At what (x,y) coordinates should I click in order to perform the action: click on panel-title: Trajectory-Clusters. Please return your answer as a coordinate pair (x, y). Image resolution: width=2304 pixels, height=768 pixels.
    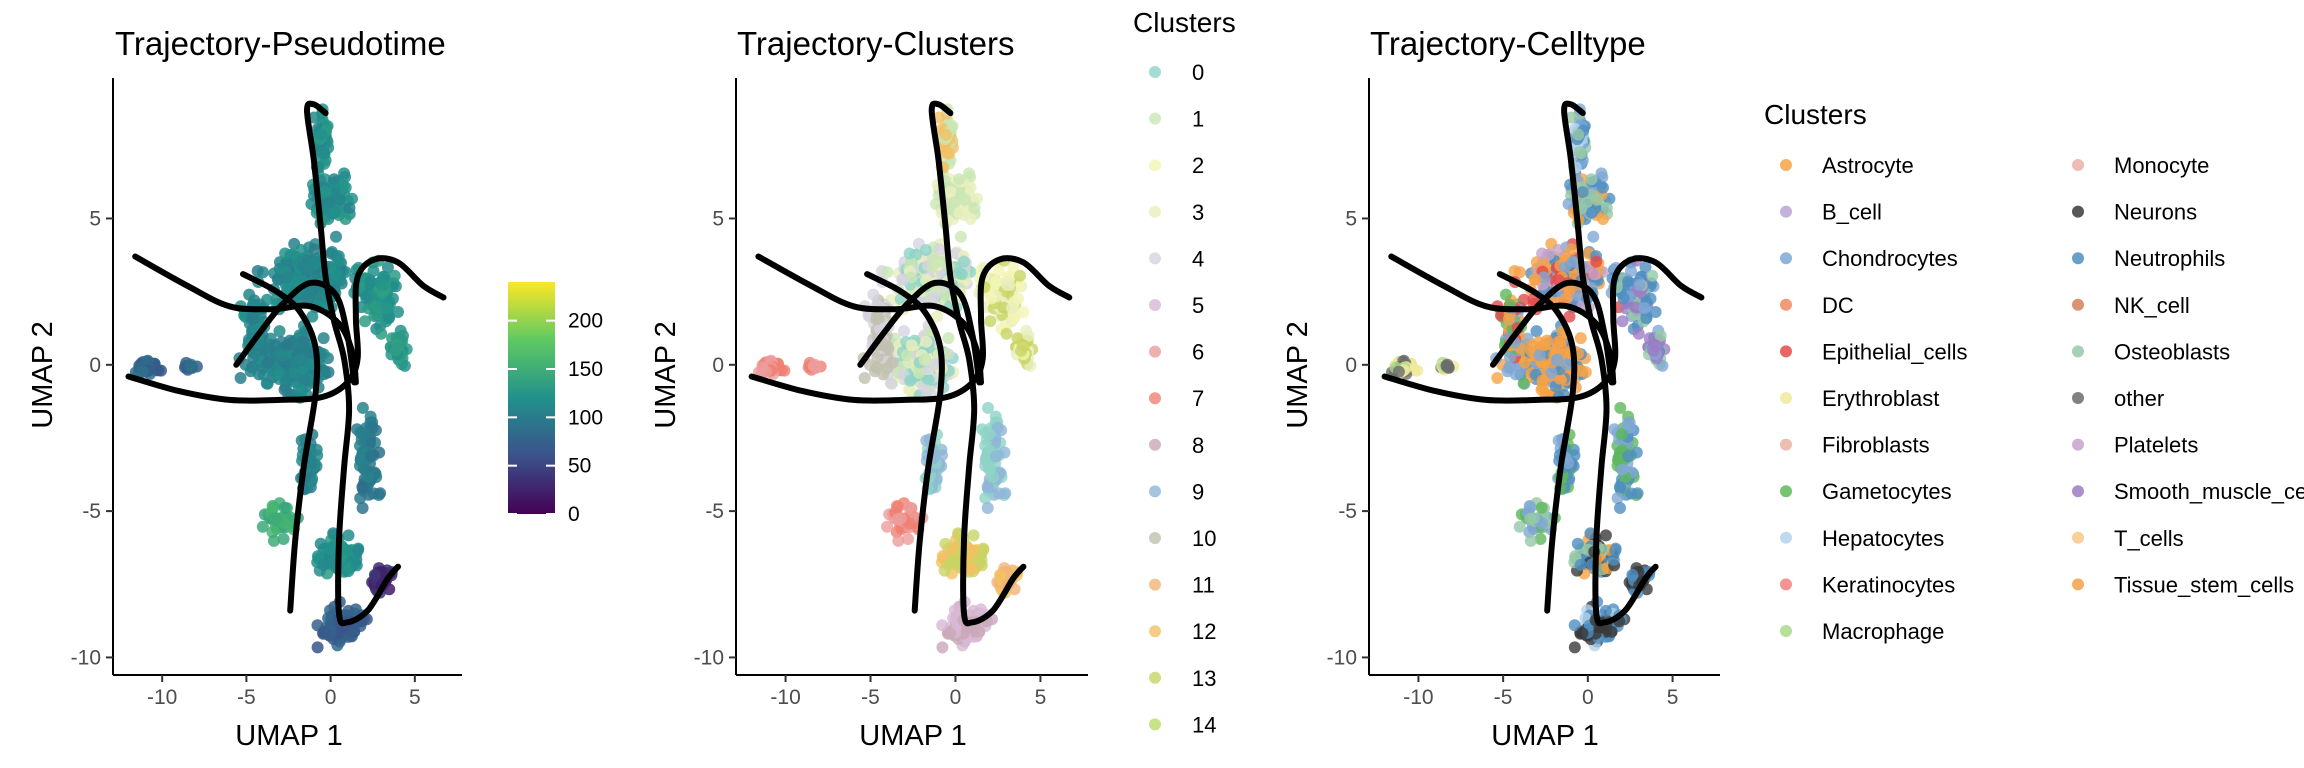
    Looking at the image, I should click on (876, 43).